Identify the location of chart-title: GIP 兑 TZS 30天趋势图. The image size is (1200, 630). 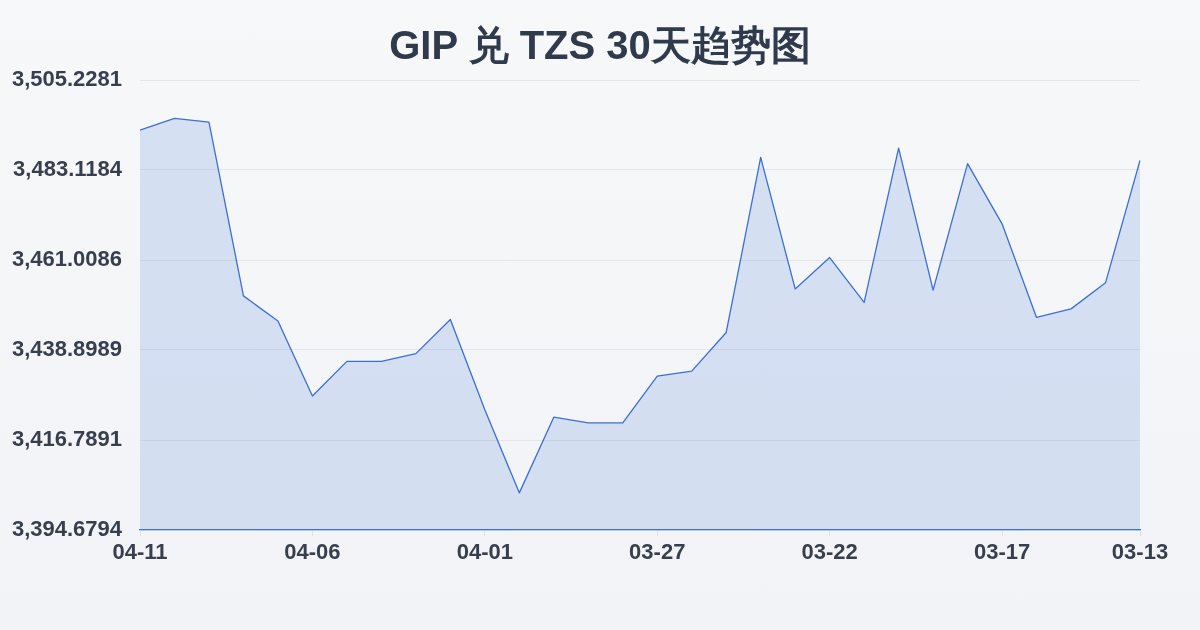
(600, 45).